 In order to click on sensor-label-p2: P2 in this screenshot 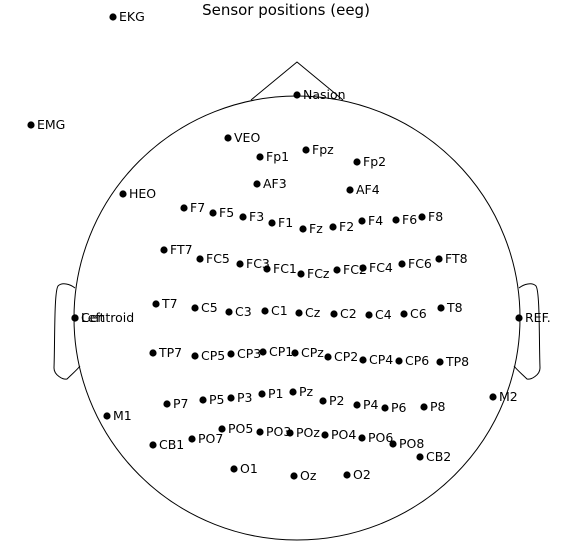, I will do `click(337, 400)`.